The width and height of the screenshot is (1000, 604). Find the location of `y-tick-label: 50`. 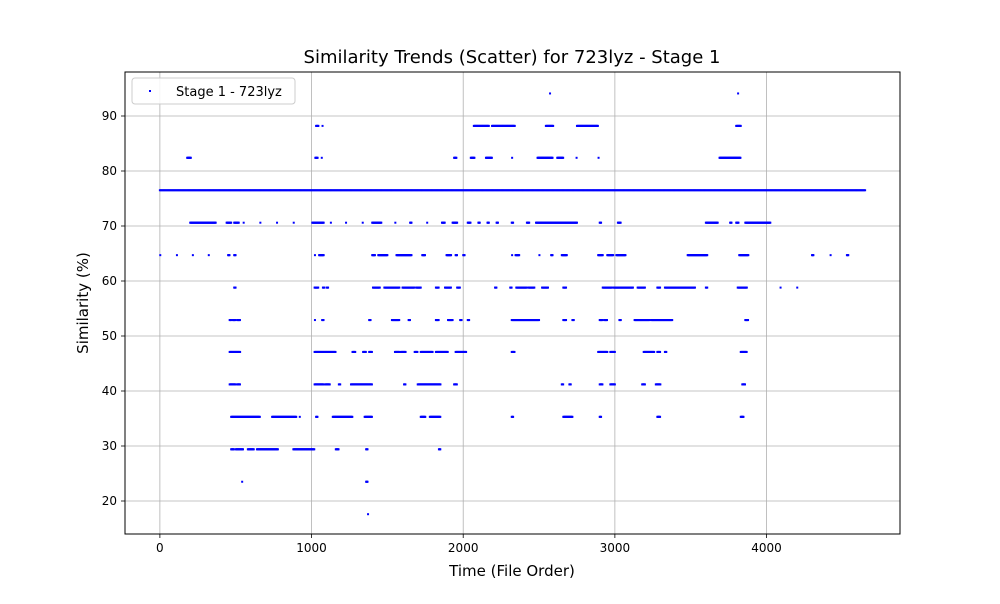

y-tick-label: 50 is located at coordinates (109, 336).